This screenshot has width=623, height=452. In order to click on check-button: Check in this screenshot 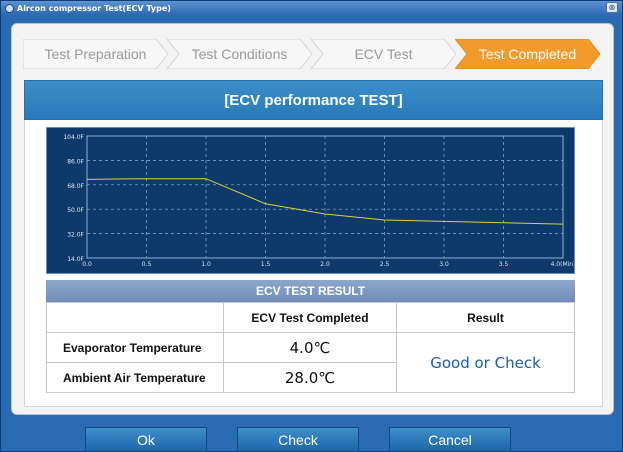, I will do `click(298, 439)`.